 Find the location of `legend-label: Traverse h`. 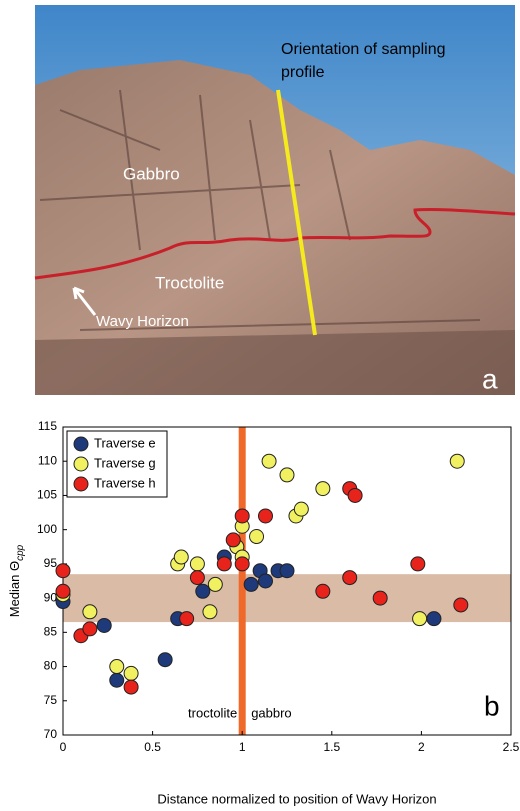

legend-label: Traverse h is located at coordinates (125, 482).